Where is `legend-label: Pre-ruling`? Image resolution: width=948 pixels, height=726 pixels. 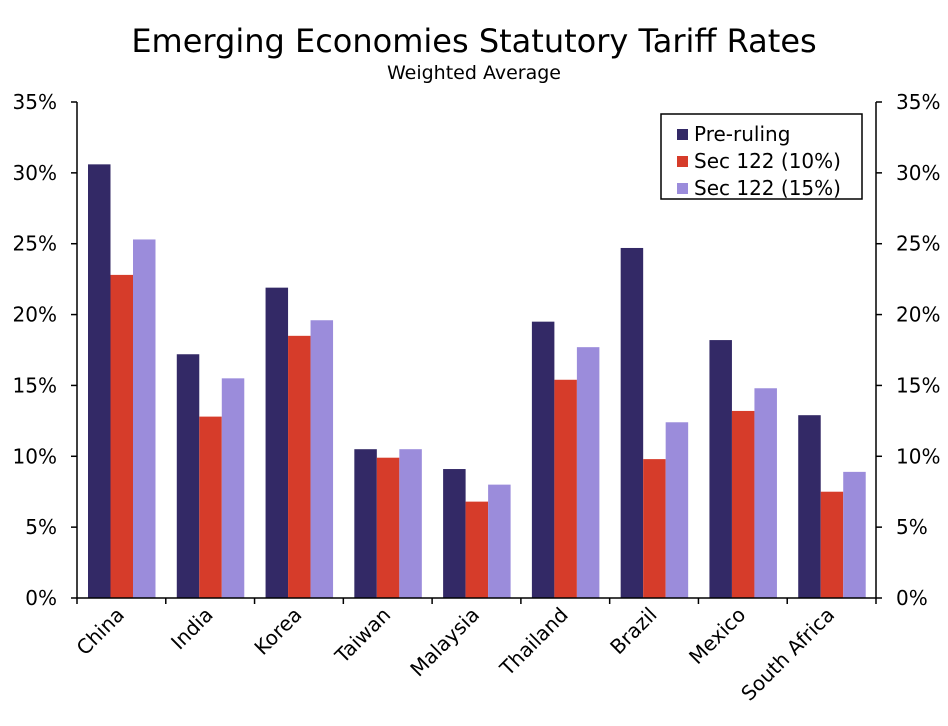 legend-label: Pre-ruling is located at coordinates (742, 134).